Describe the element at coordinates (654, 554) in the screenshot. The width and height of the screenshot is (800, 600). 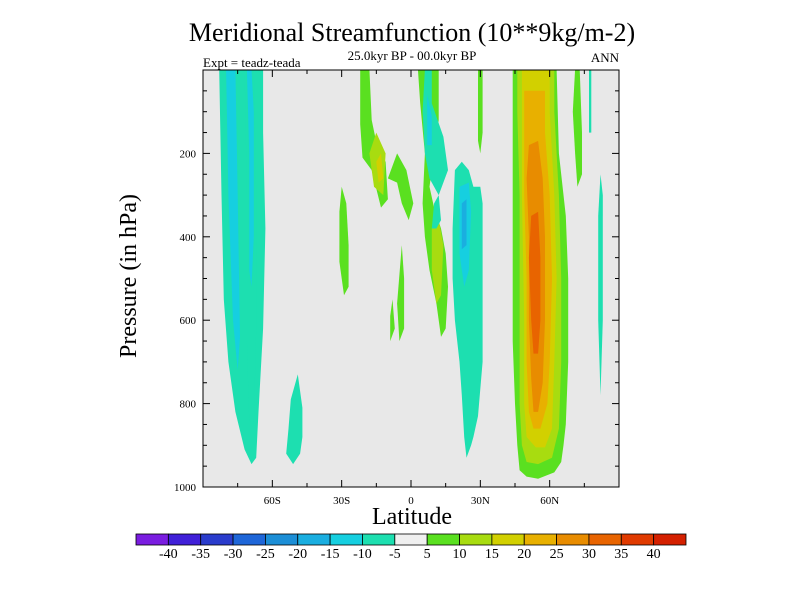
I see `colorbar-label: 40` at that location.